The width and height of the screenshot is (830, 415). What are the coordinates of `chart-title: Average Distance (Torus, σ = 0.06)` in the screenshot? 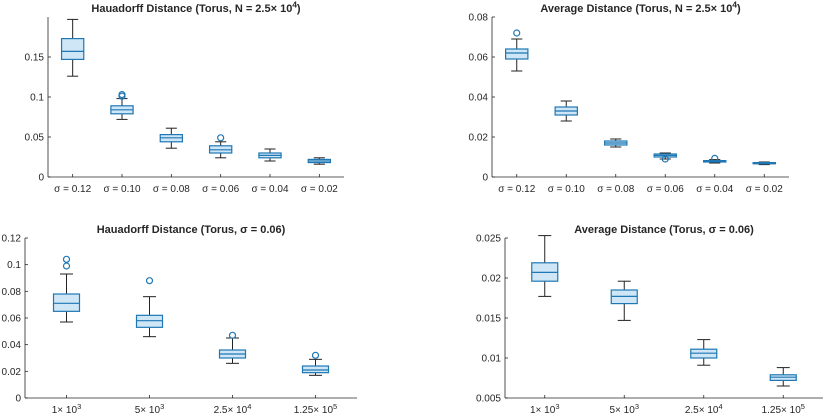 It's located at (664, 230).